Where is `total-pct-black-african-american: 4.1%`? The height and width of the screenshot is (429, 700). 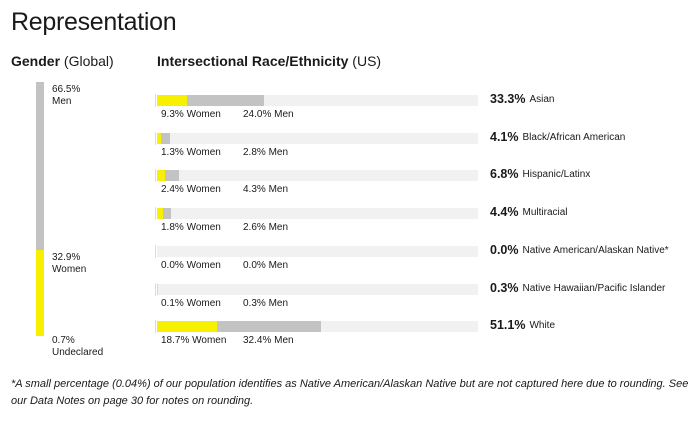 total-pct-black-african-american: 4.1% is located at coordinates (504, 137).